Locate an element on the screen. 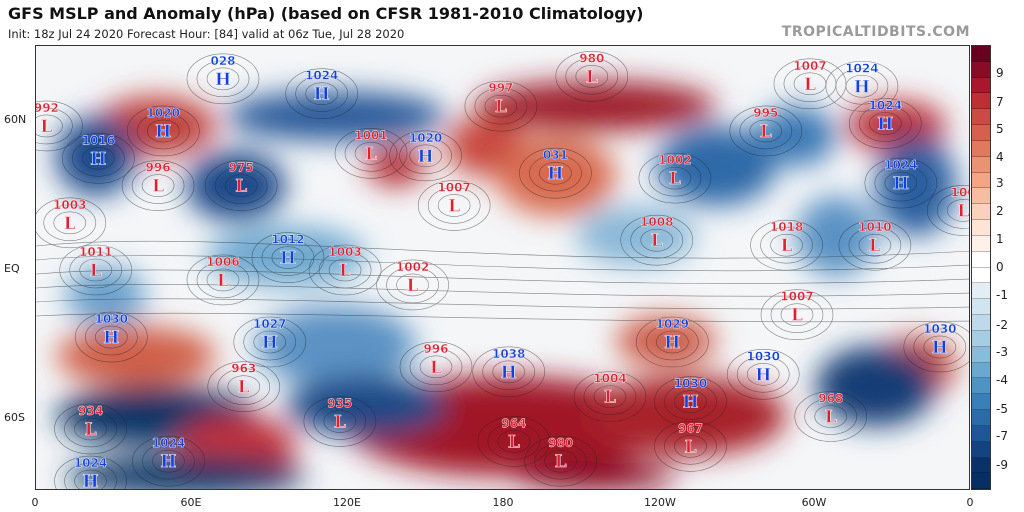 Image resolution: width=1024 pixels, height=512 pixels. low-pressure-center: 997 L is located at coordinates (500, 99).